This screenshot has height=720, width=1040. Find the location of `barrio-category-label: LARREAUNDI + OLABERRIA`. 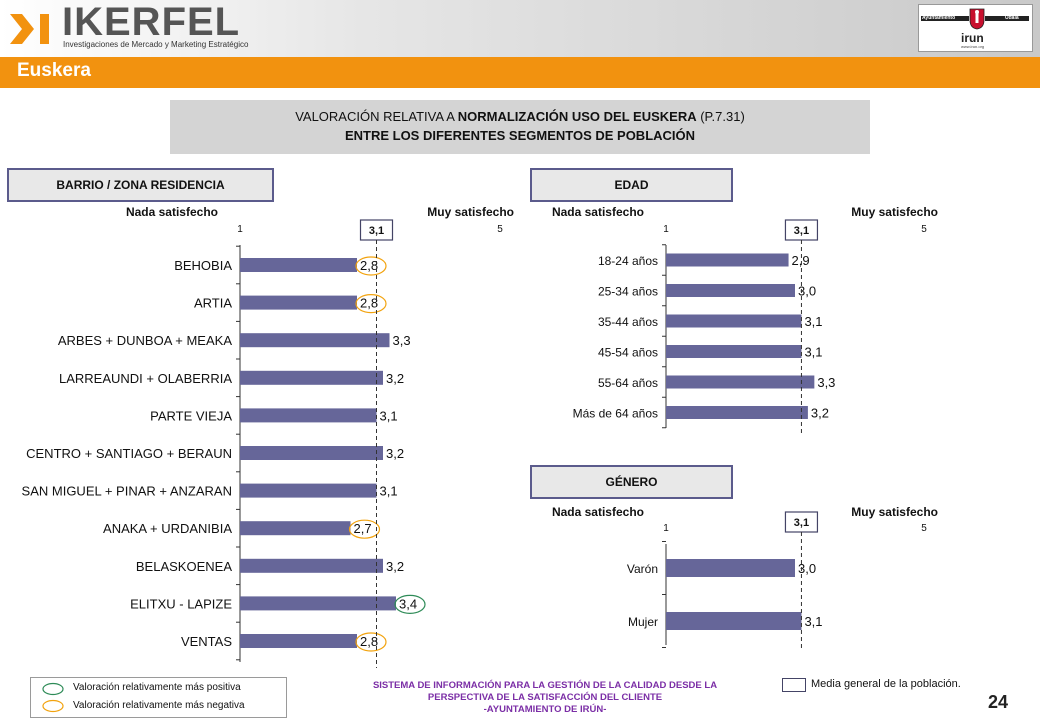

barrio-category-label: LARREAUNDI + OLABERRIA is located at coordinates (145, 378).